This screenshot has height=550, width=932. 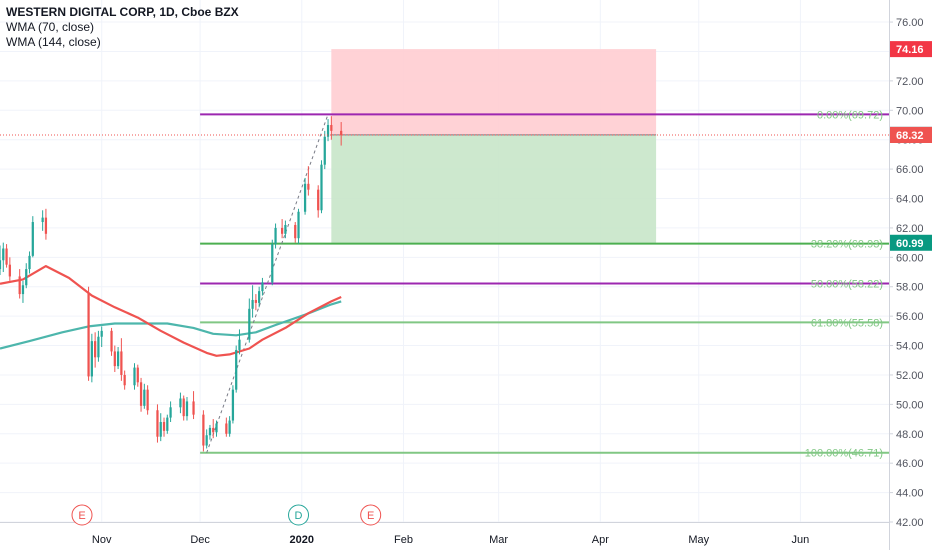 What do you see at coordinates (910, 317) in the screenshot?
I see `y-tick-label: 56.00` at bounding box center [910, 317].